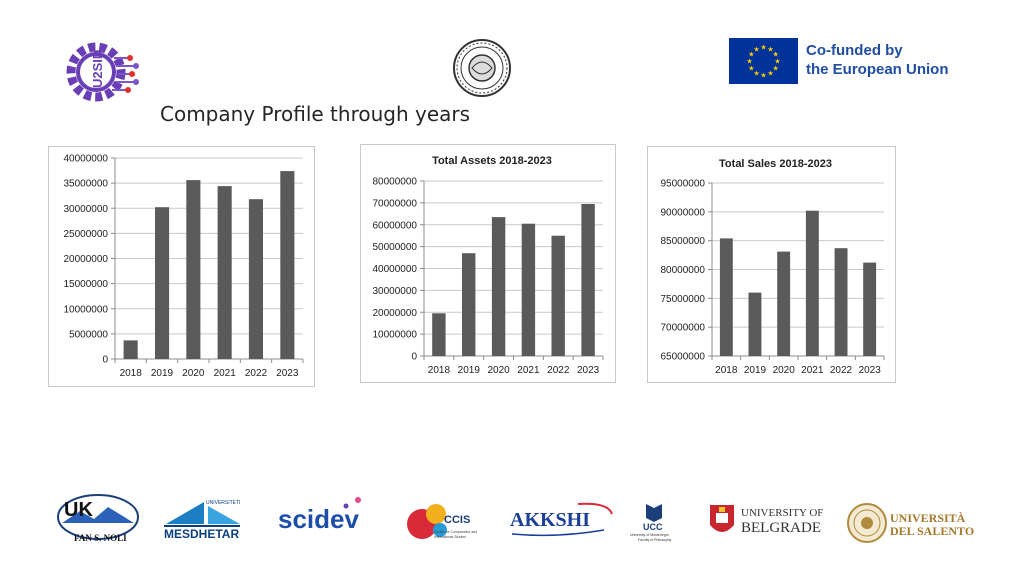 The height and width of the screenshot is (576, 1024). What do you see at coordinates (88, 334) in the screenshot?
I see `y-tick-label: 5000000` at bounding box center [88, 334].